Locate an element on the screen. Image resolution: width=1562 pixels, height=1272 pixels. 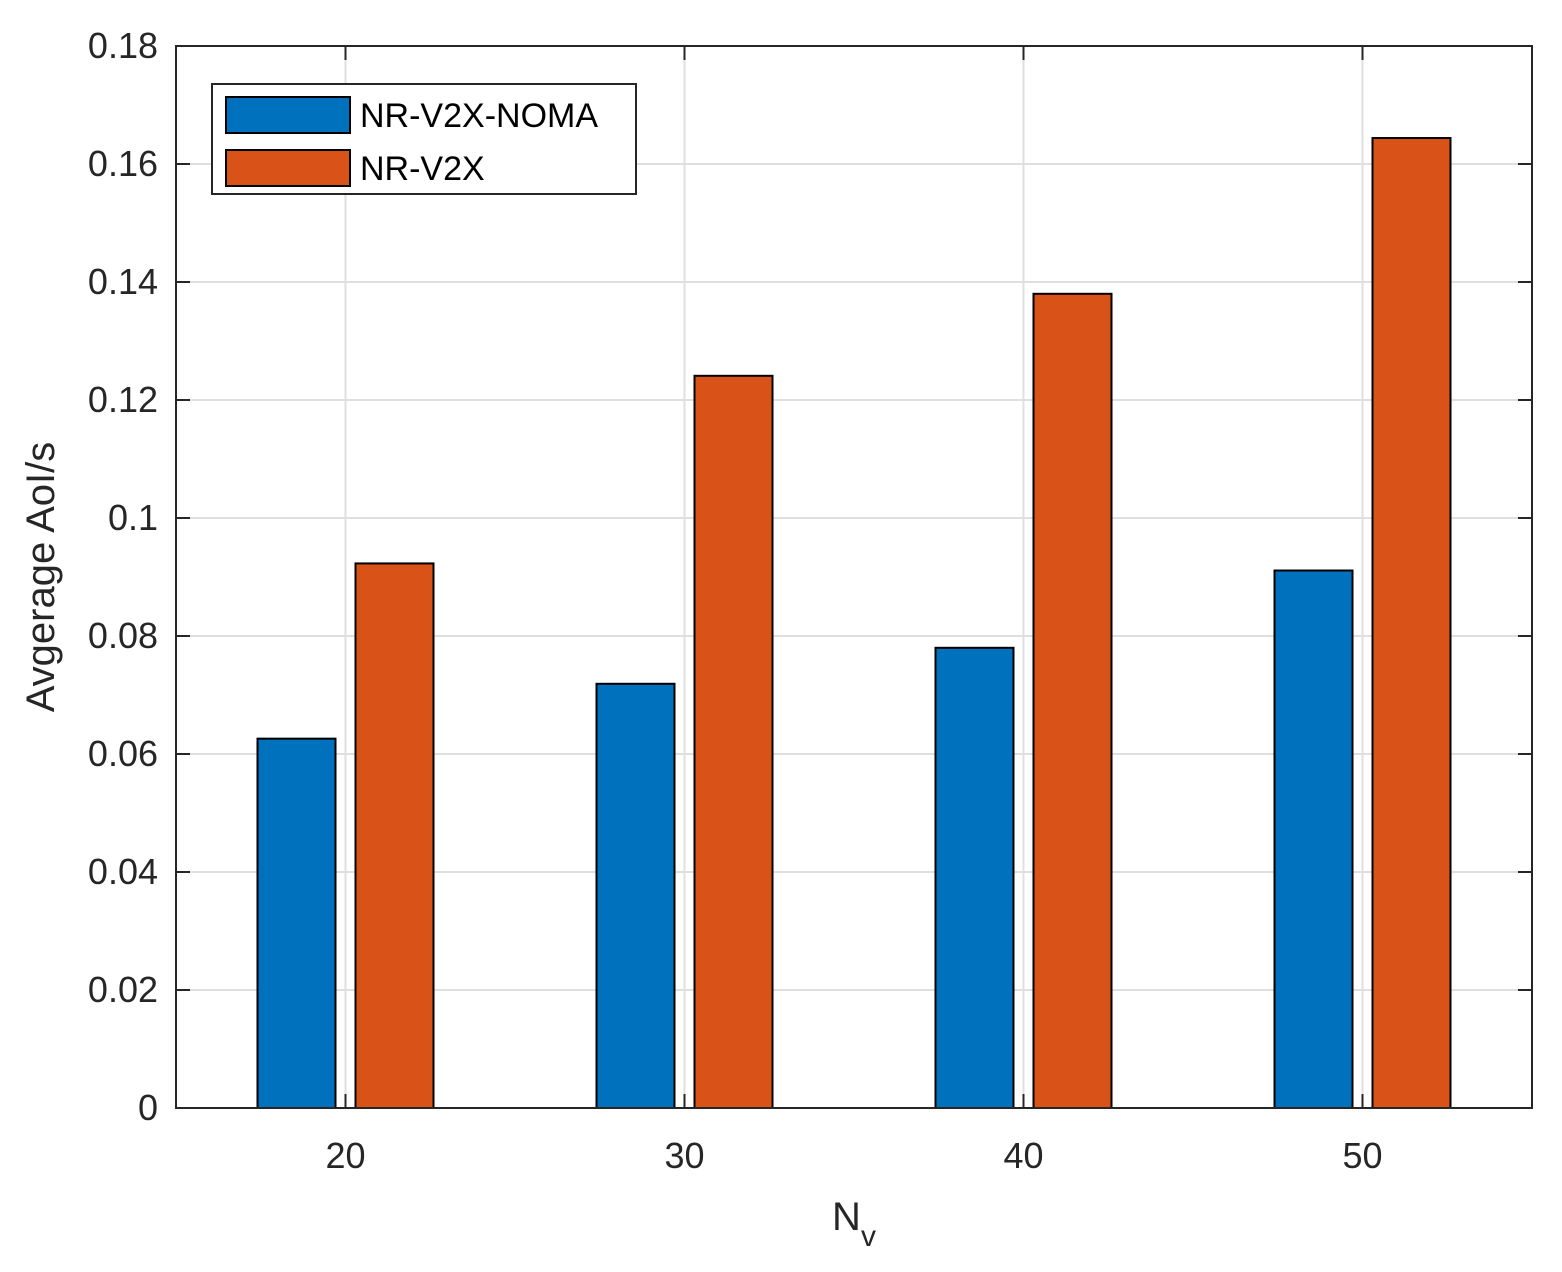
x-tick-label: 30 is located at coordinates (684, 1155).